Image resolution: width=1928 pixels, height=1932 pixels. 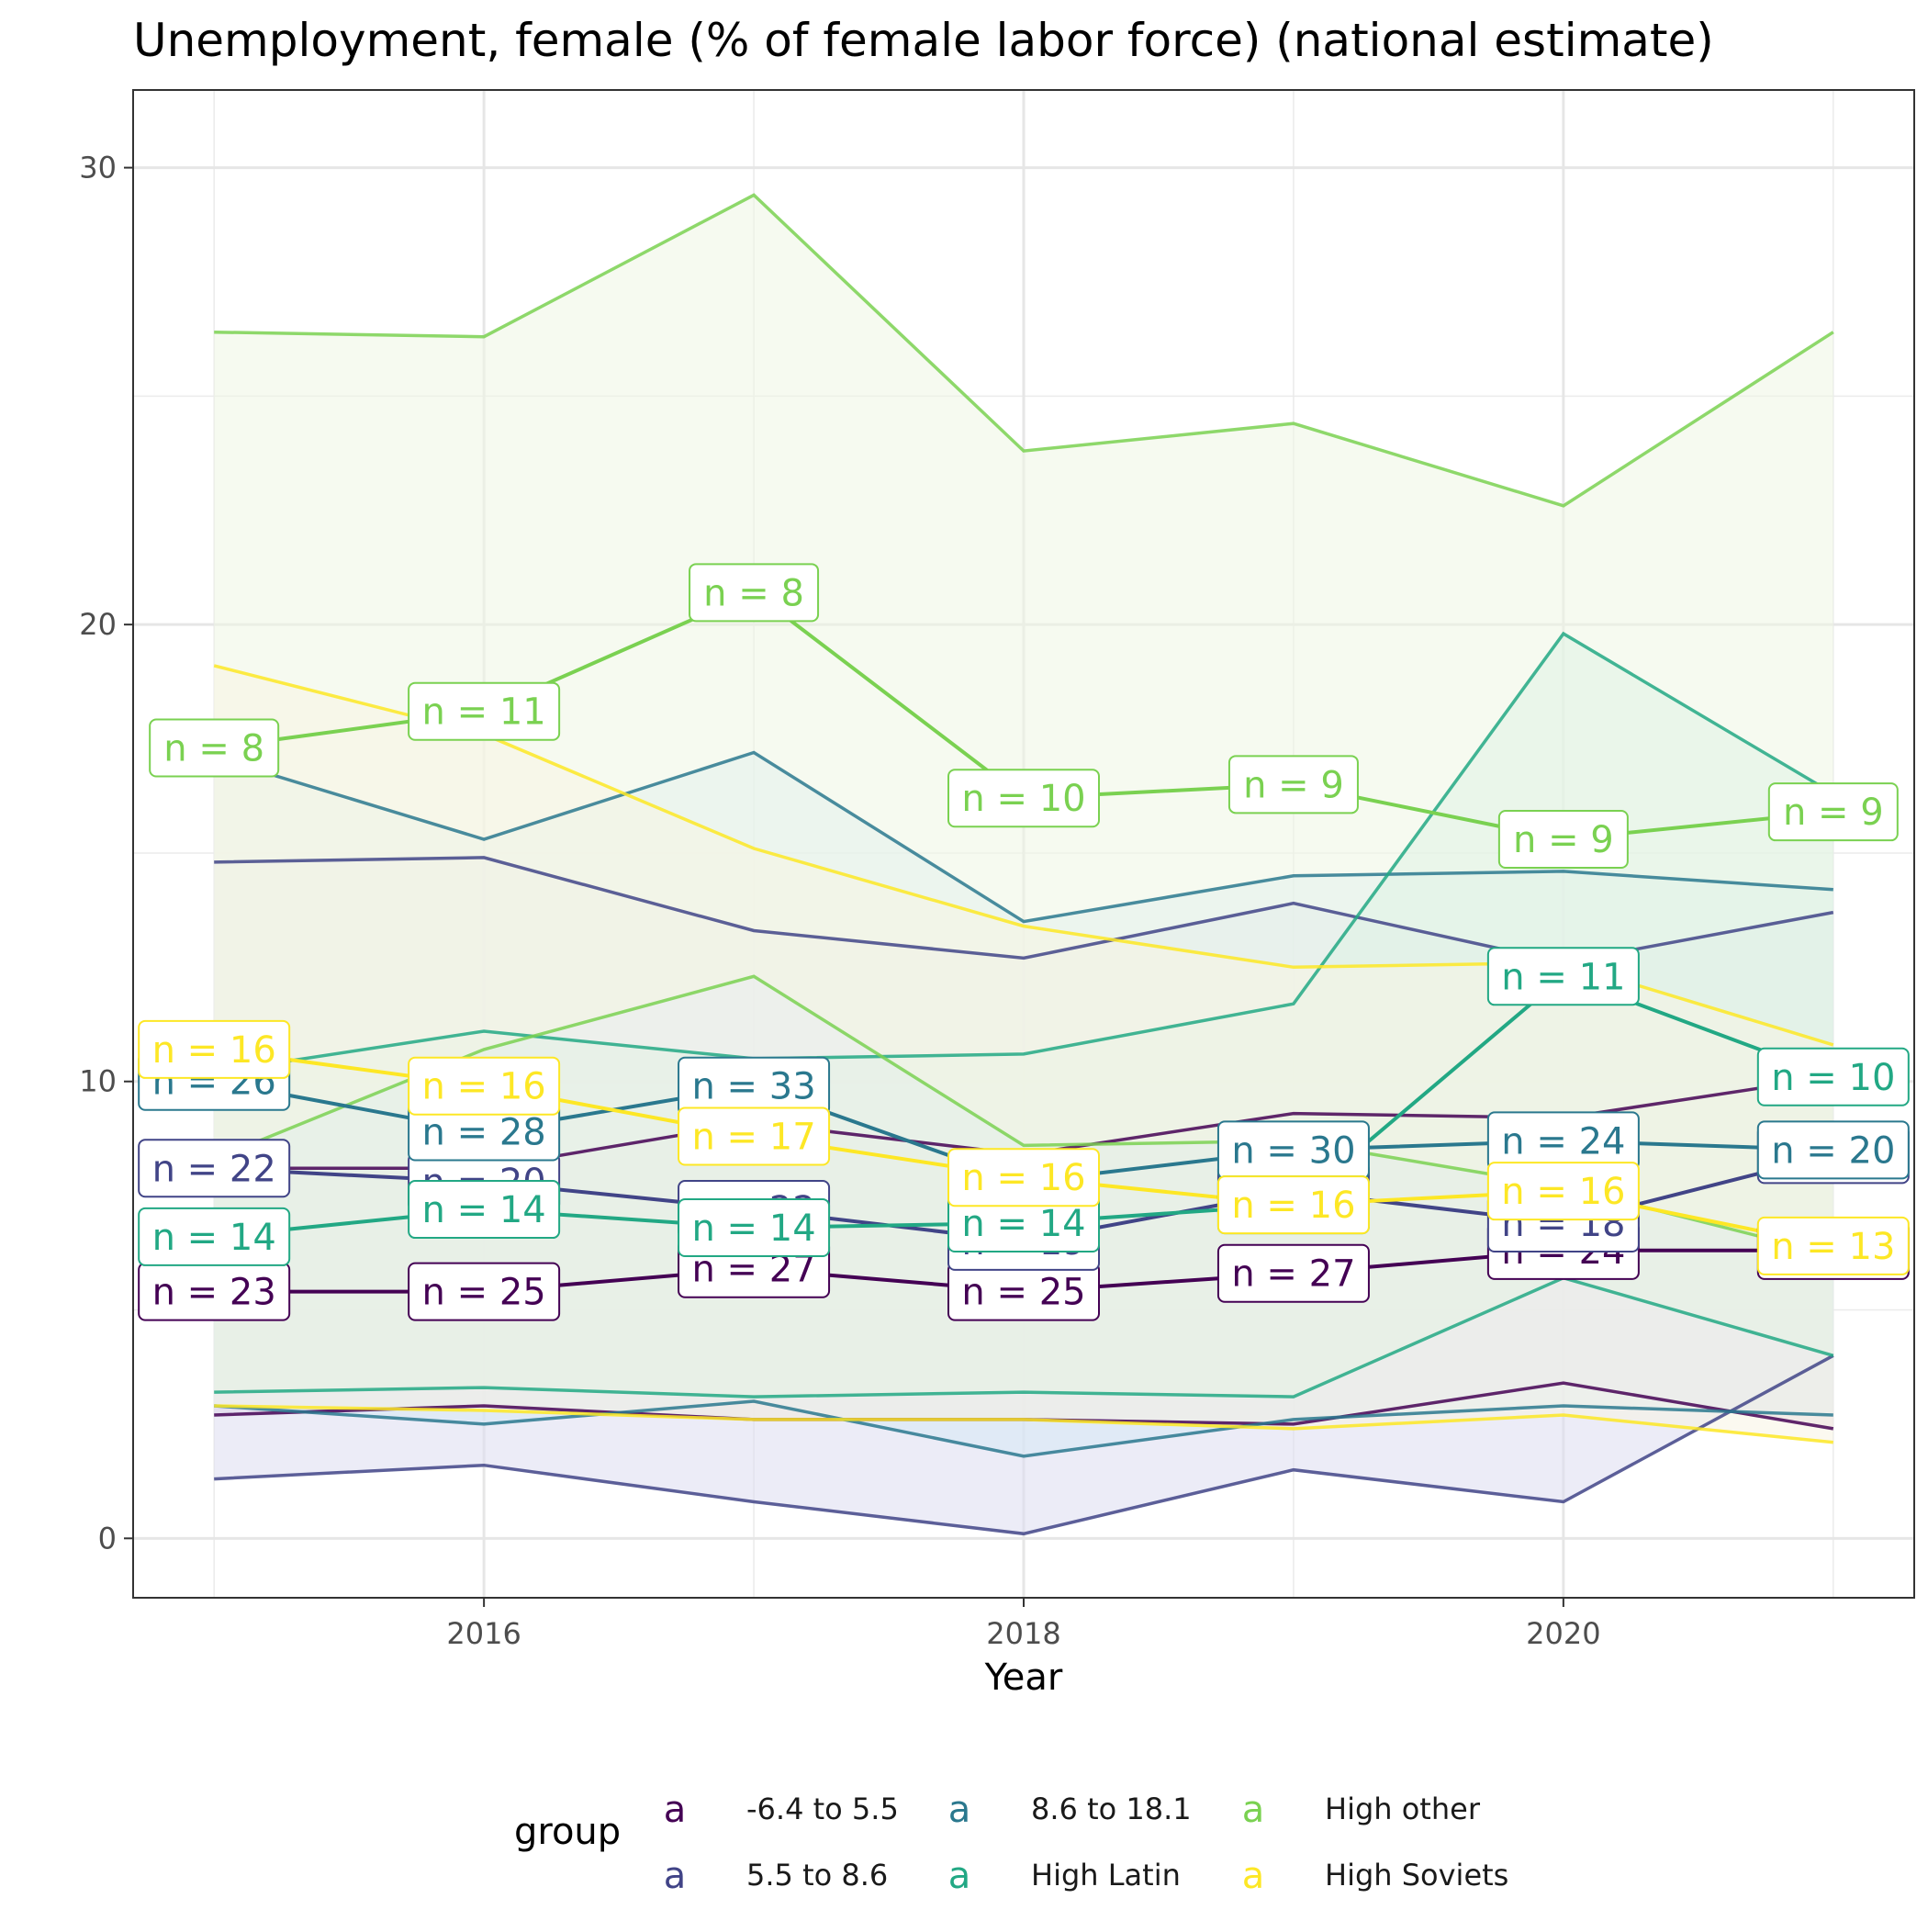 I want to click on n-label-High other-2017: n = 8, so click(x=754, y=593).